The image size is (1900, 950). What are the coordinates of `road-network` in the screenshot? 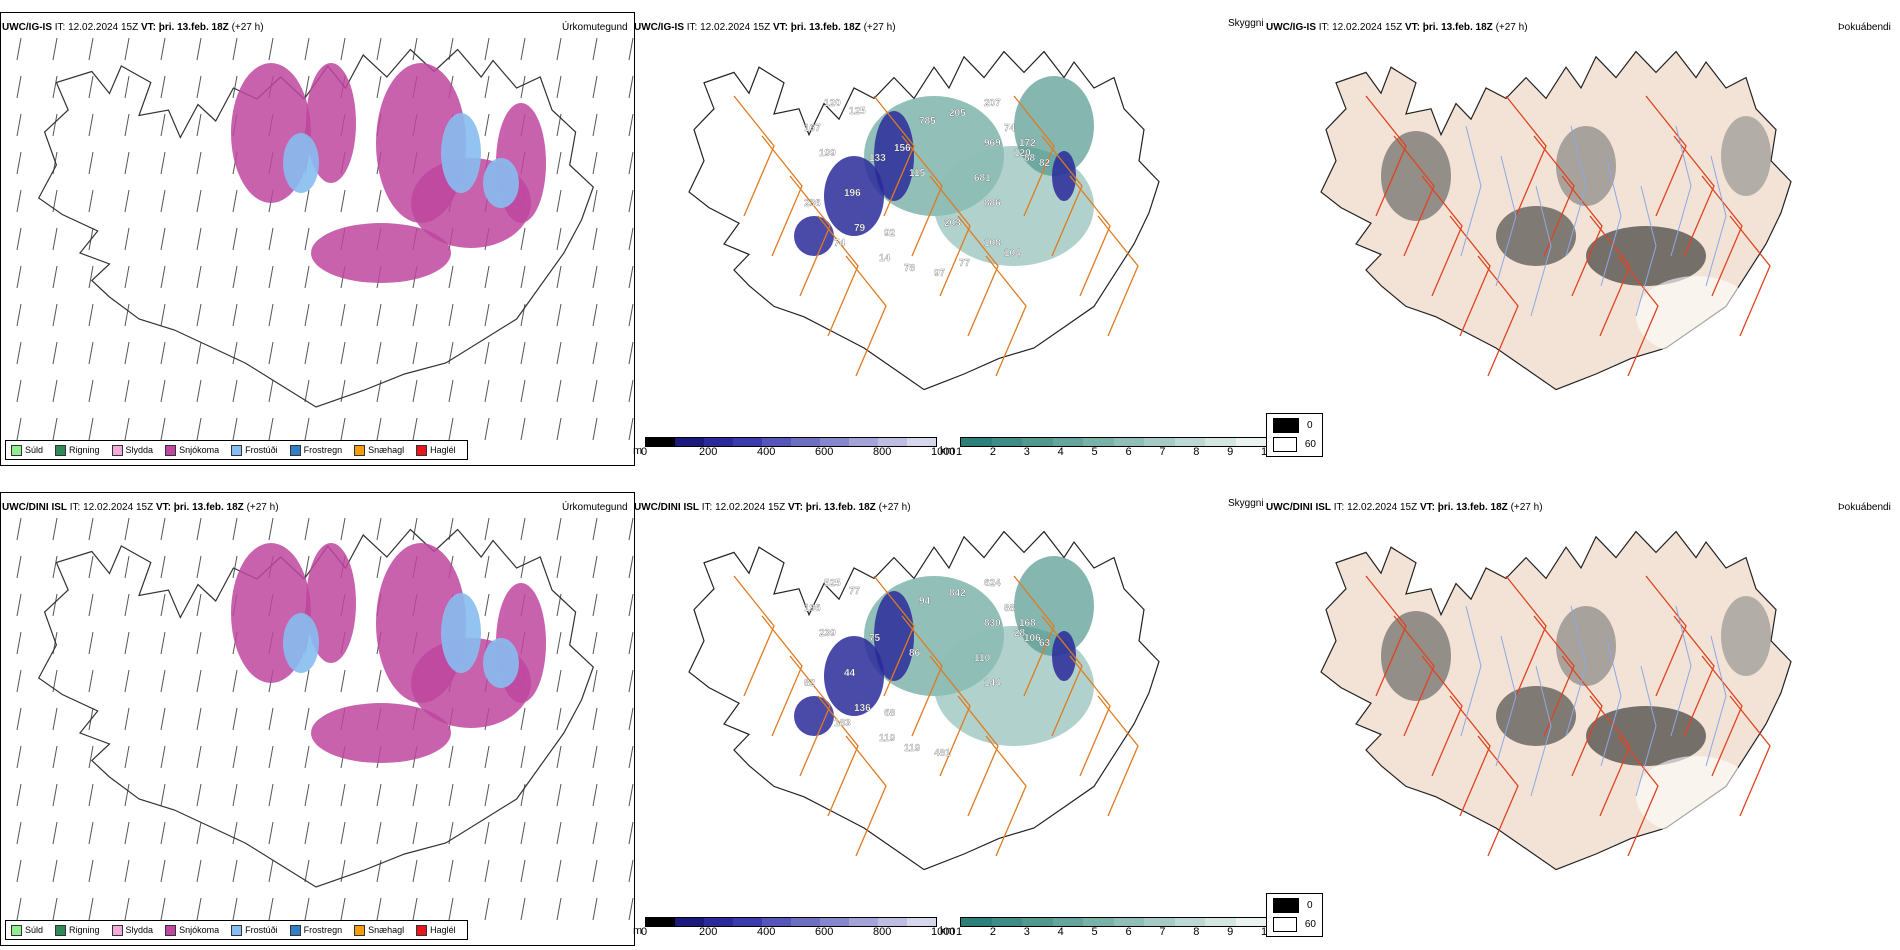 It's located at (1568, 716).